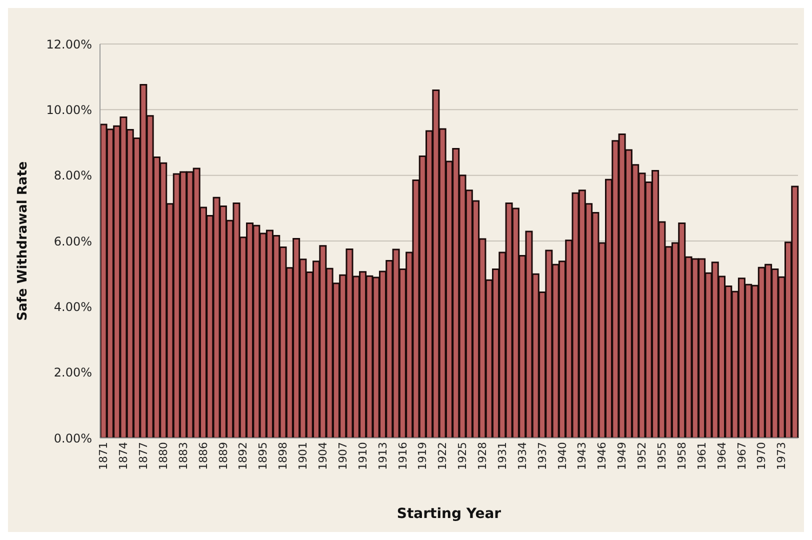 This screenshot has height=540, width=812. I want to click on y-tick-label: 10.00%, so click(69, 109).